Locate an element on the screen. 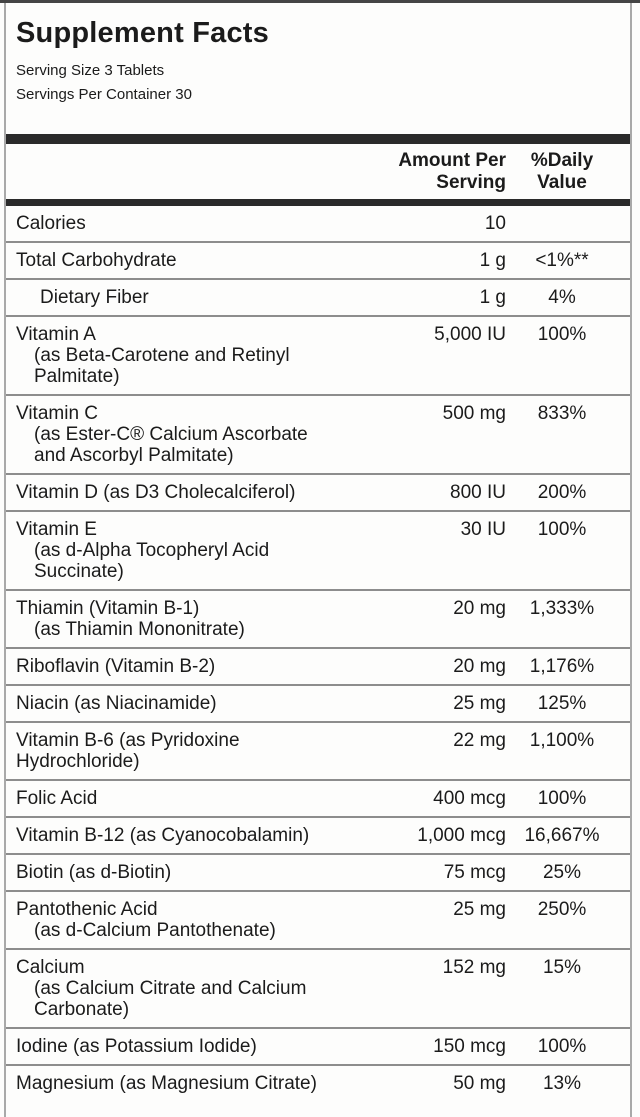  nutrient-daily-value: 250% is located at coordinates (562, 909).